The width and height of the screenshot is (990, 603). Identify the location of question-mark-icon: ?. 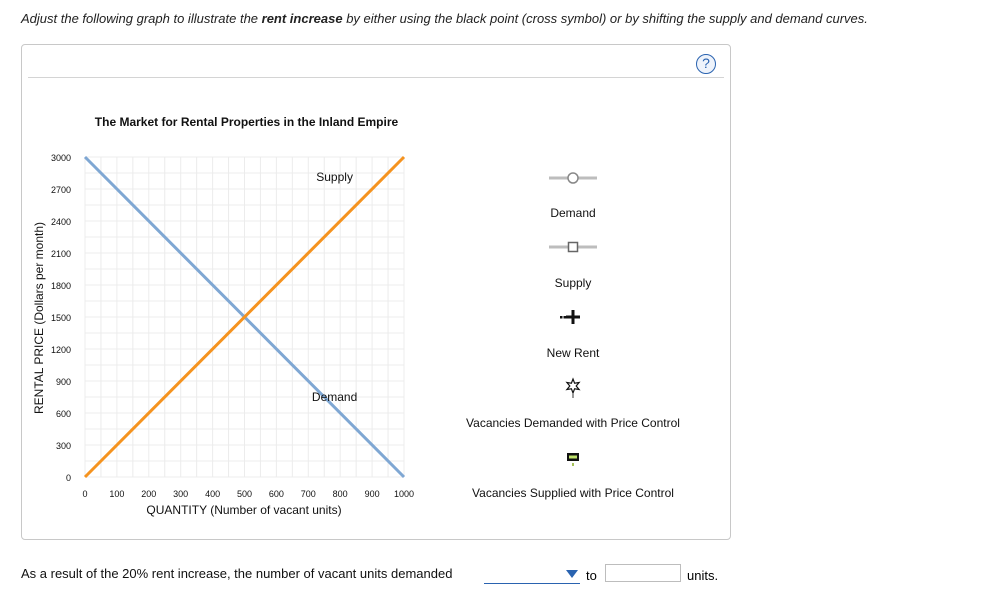
(706, 64).